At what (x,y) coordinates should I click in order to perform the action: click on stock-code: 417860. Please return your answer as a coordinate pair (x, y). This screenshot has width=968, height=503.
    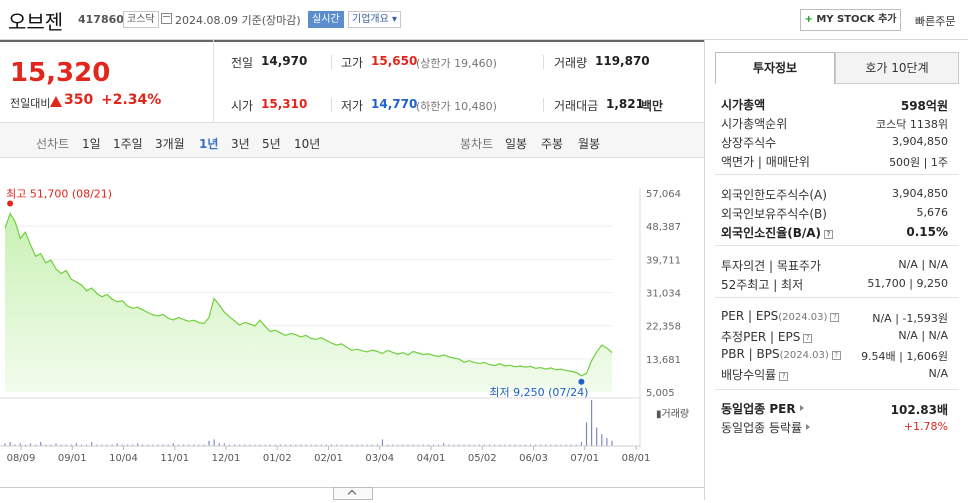
    Looking at the image, I should click on (101, 19).